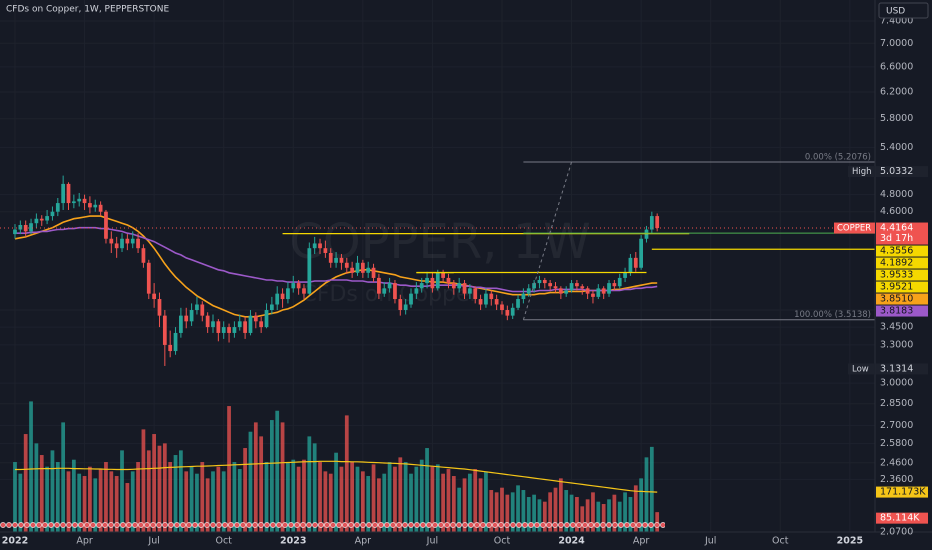  Describe the element at coordinates (896, 194) in the screenshot. I see `y-tick-label: 4.8000` at that location.